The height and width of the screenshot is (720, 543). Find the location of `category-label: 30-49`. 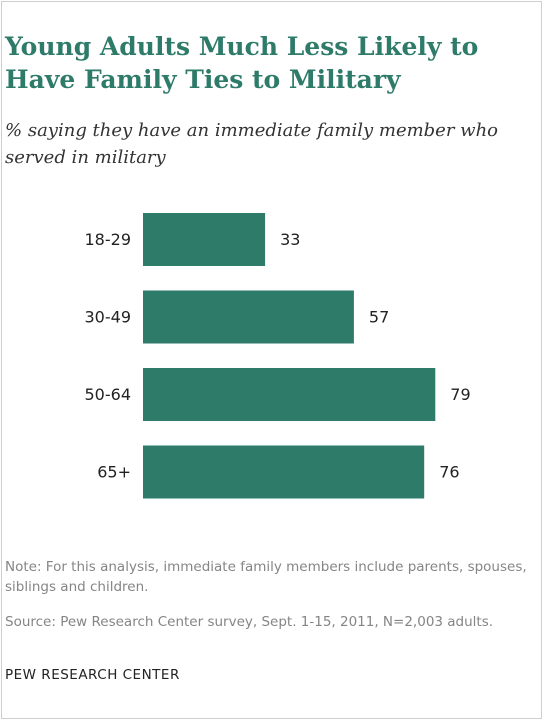

category-label: 30-49 is located at coordinates (108, 317).